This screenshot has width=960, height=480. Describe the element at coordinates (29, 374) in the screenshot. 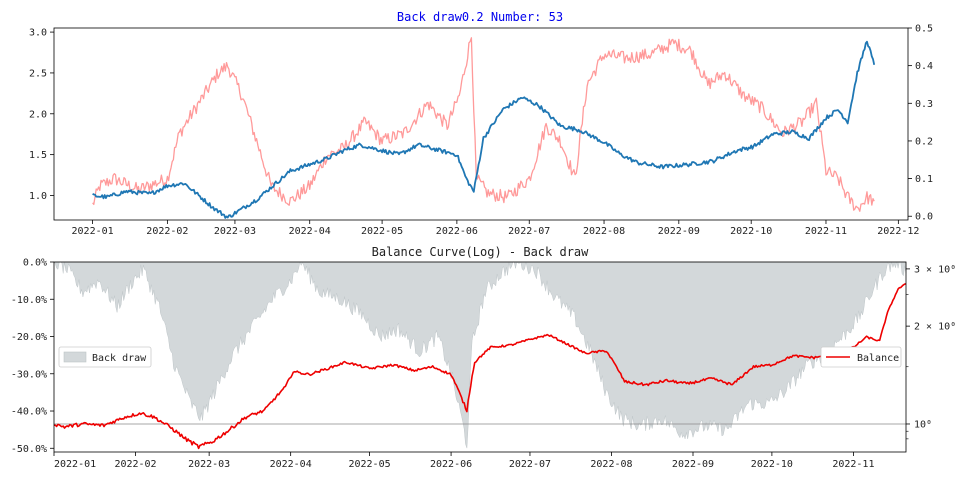

I see `y-left-tick-label: -30.0%` at that location.